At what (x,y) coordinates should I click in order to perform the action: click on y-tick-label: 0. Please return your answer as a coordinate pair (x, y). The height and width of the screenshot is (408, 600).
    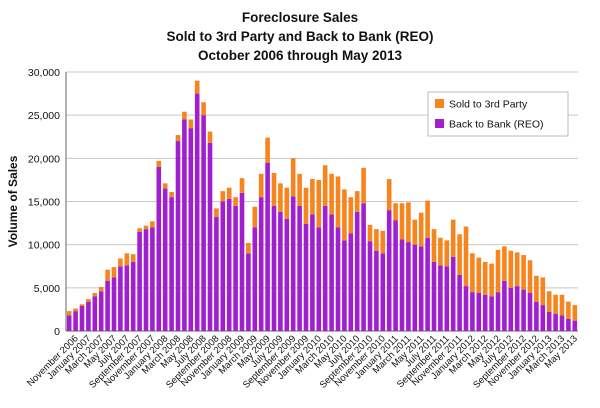
    Looking at the image, I should click on (57, 332).